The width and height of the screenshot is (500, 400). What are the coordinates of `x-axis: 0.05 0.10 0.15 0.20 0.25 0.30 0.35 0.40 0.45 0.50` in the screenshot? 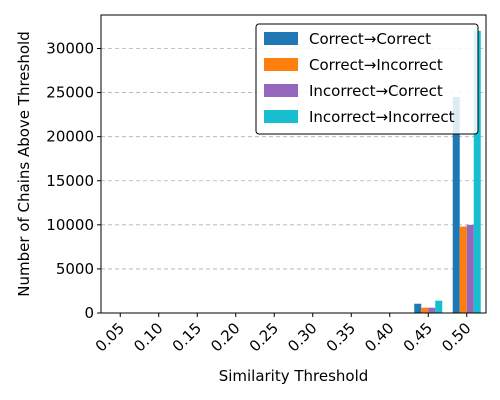 It's located at (283, 334).